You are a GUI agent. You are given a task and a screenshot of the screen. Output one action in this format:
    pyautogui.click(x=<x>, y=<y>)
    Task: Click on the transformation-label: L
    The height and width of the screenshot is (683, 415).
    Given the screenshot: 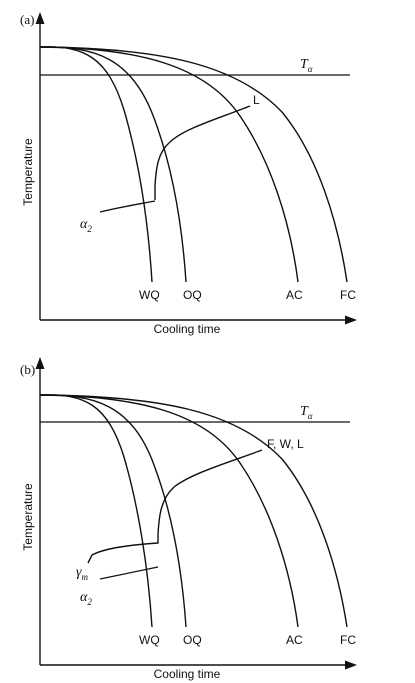 What is the action you would take?
    pyautogui.click(x=256, y=100)
    